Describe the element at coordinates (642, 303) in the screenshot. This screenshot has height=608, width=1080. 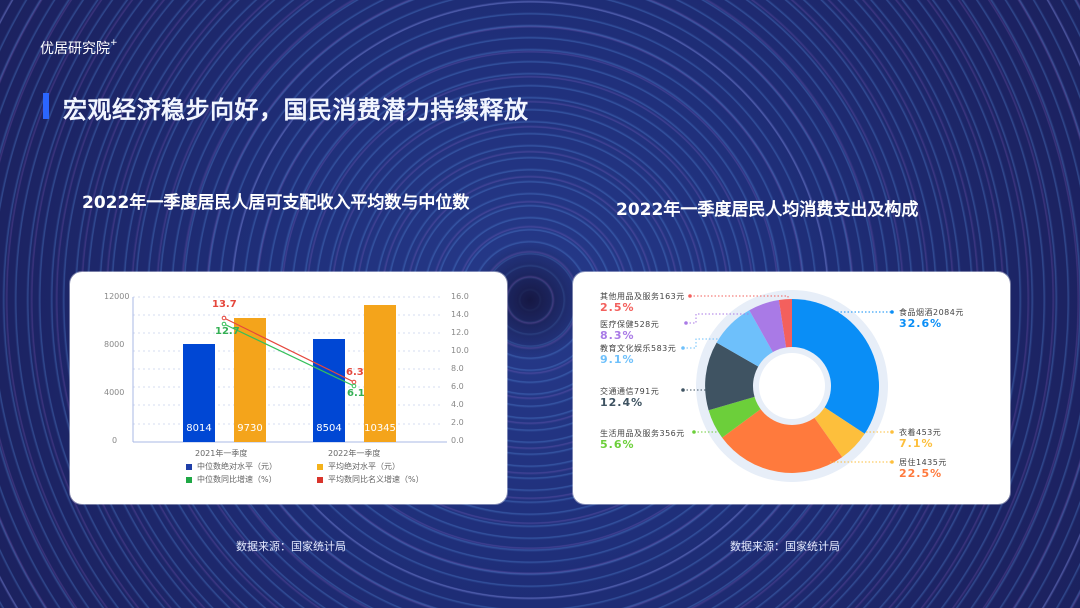
I see `label-other: 其他用品及服务163元 2.5%` at that location.